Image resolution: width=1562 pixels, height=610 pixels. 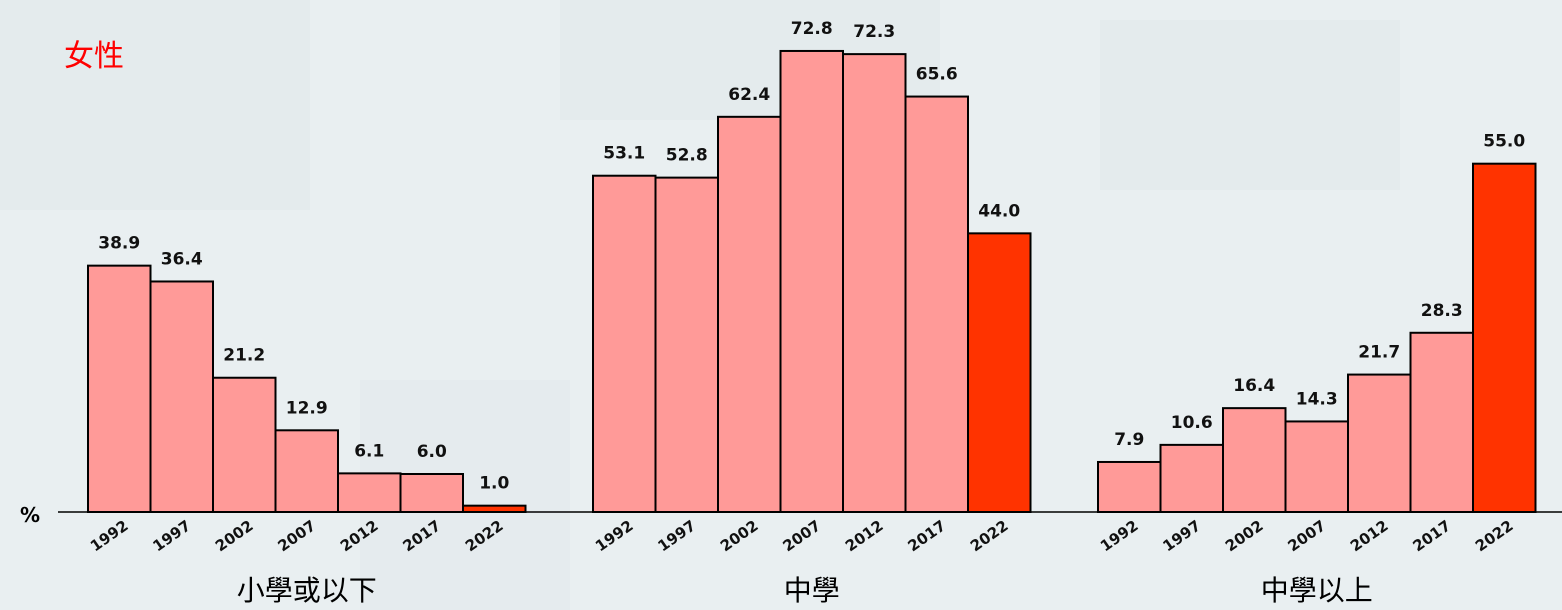 What do you see at coordinates (1379, 443) in the screenshot?
I see `bar-2-2012` at bounding box center [1379, 443].